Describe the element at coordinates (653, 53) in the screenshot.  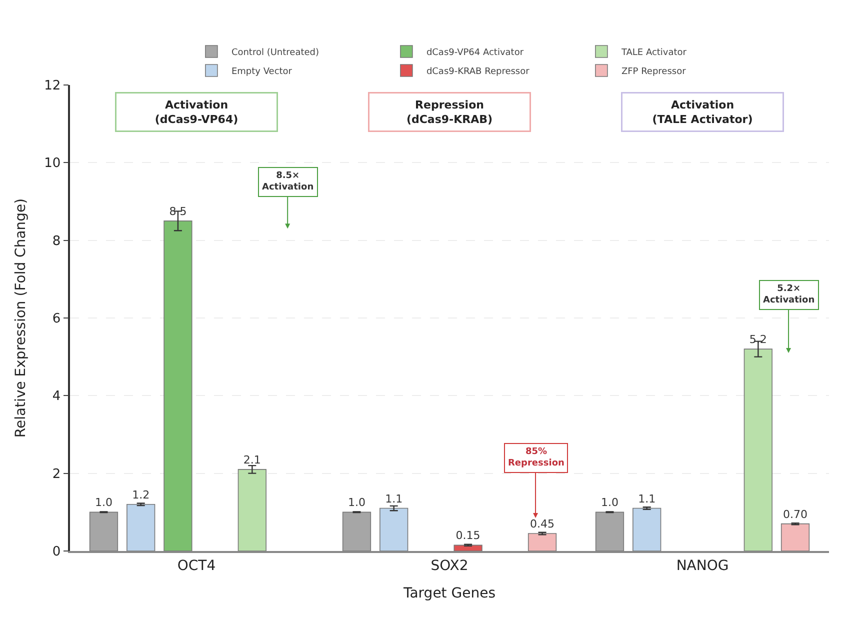
I see `legend-label: TALE Activator` at that location.